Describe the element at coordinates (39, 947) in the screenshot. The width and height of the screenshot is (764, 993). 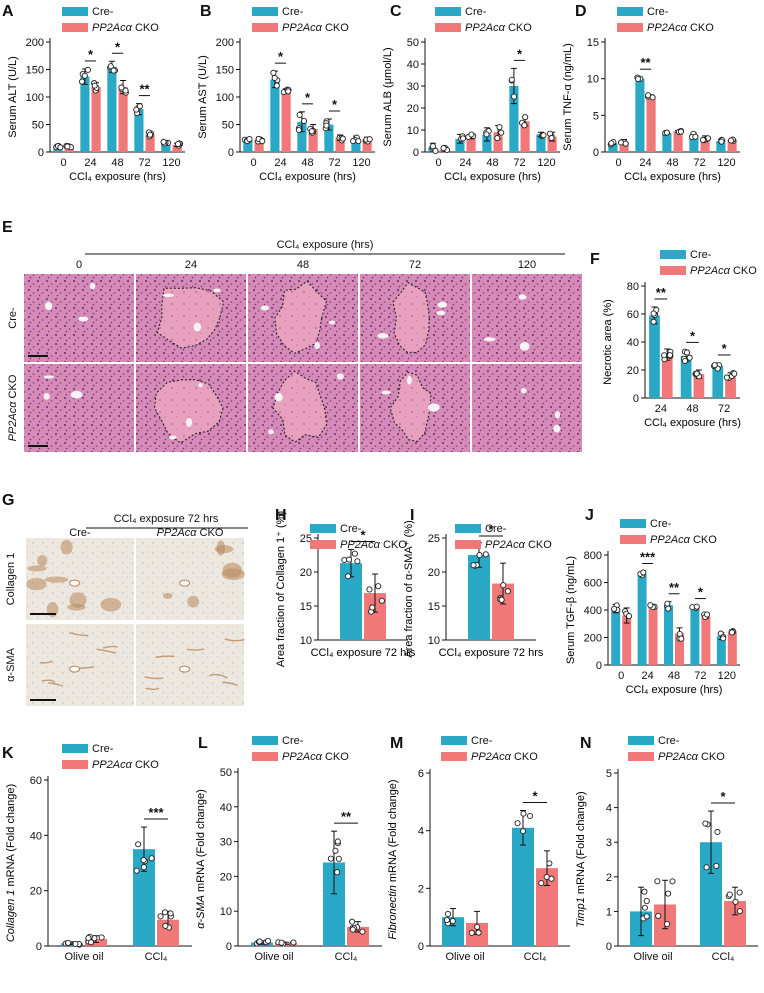
I see `y-tick-label: 0` at that location.